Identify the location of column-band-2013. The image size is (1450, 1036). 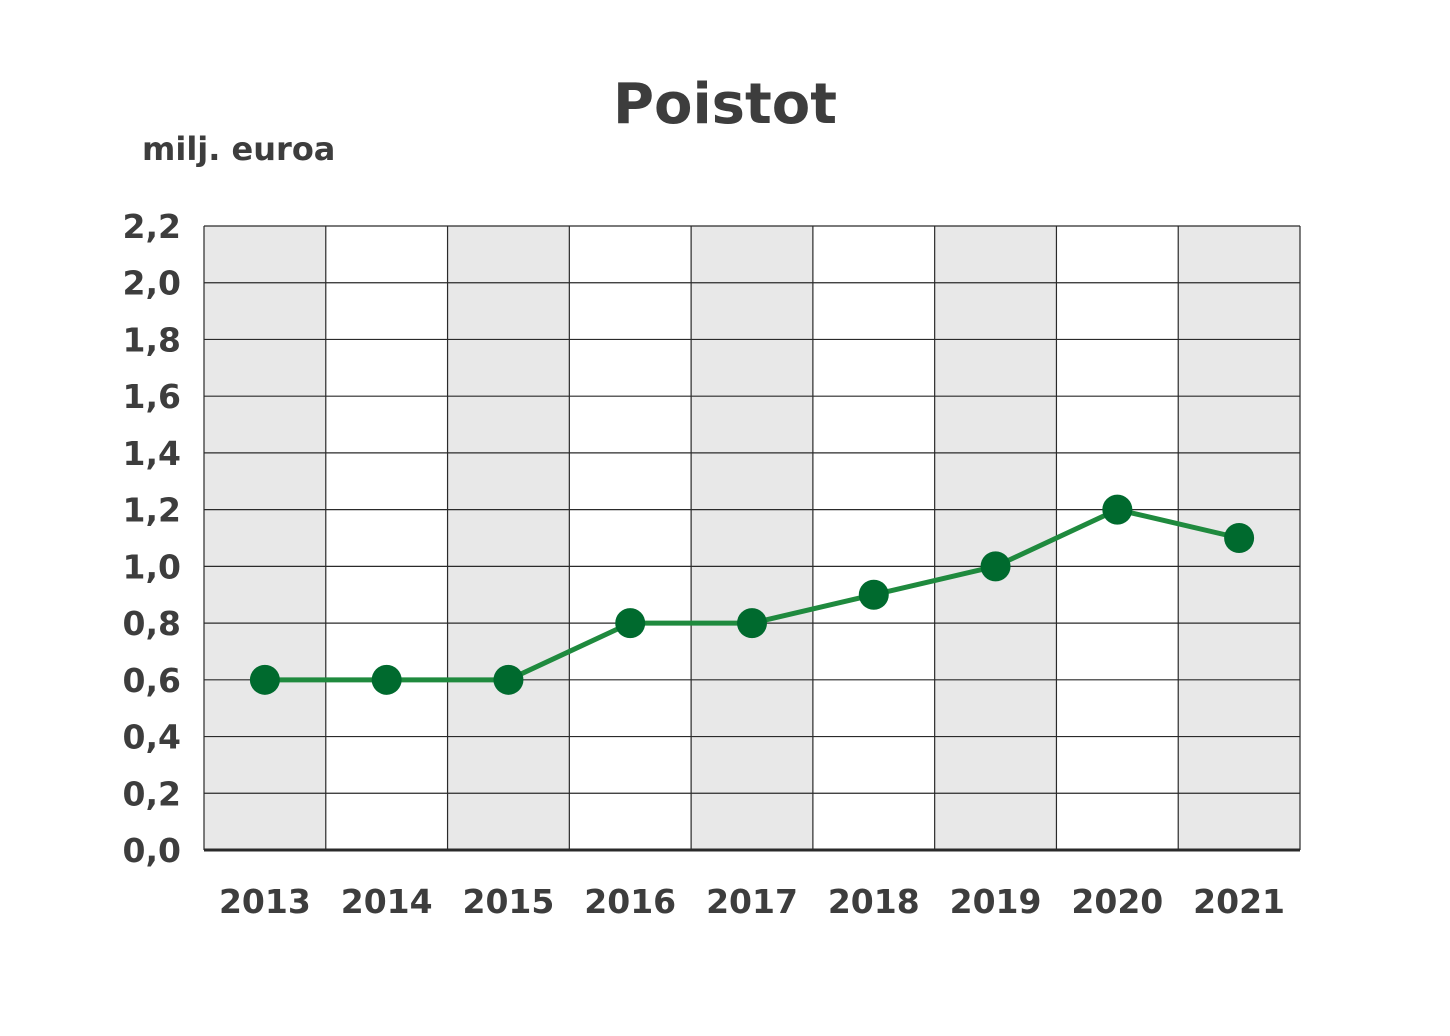
(265, 538).